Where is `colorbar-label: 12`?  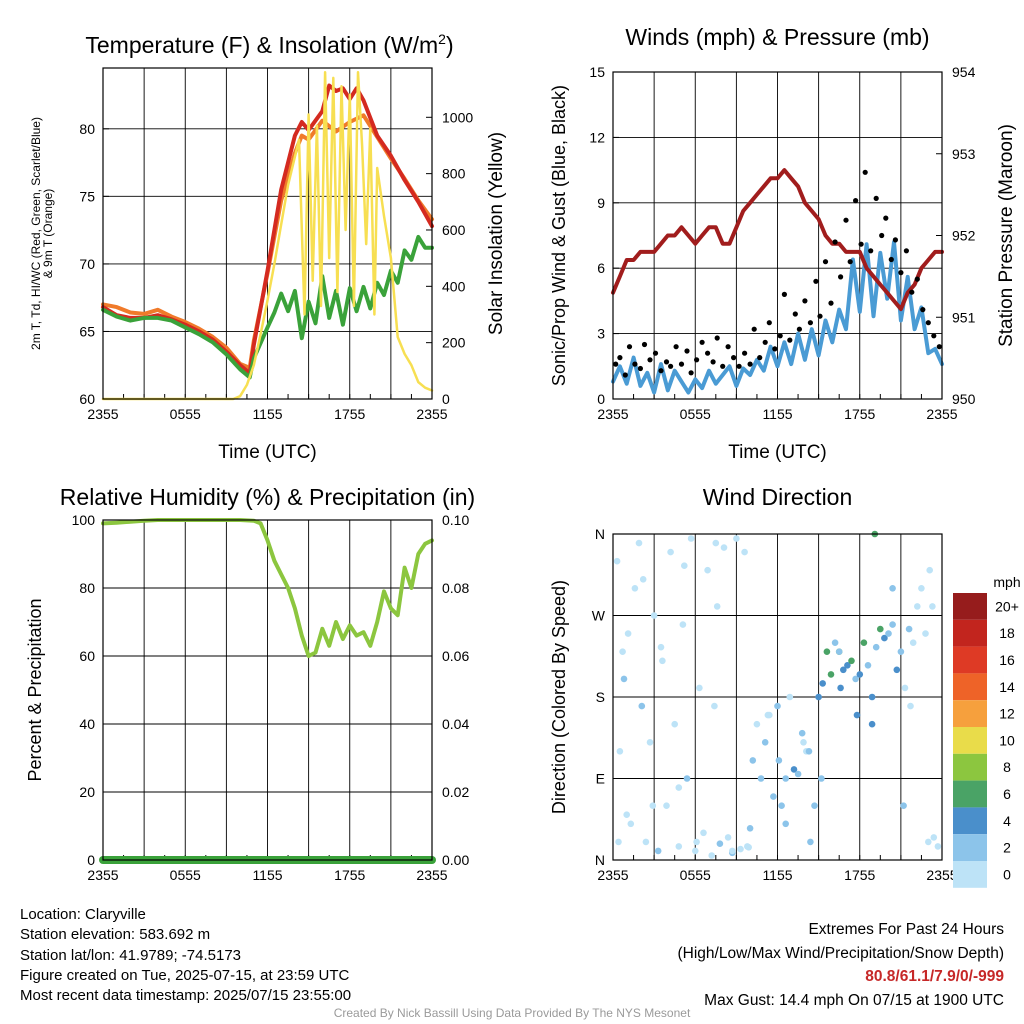
colorbar-label: 12 is located at coordinates (1007, 714).